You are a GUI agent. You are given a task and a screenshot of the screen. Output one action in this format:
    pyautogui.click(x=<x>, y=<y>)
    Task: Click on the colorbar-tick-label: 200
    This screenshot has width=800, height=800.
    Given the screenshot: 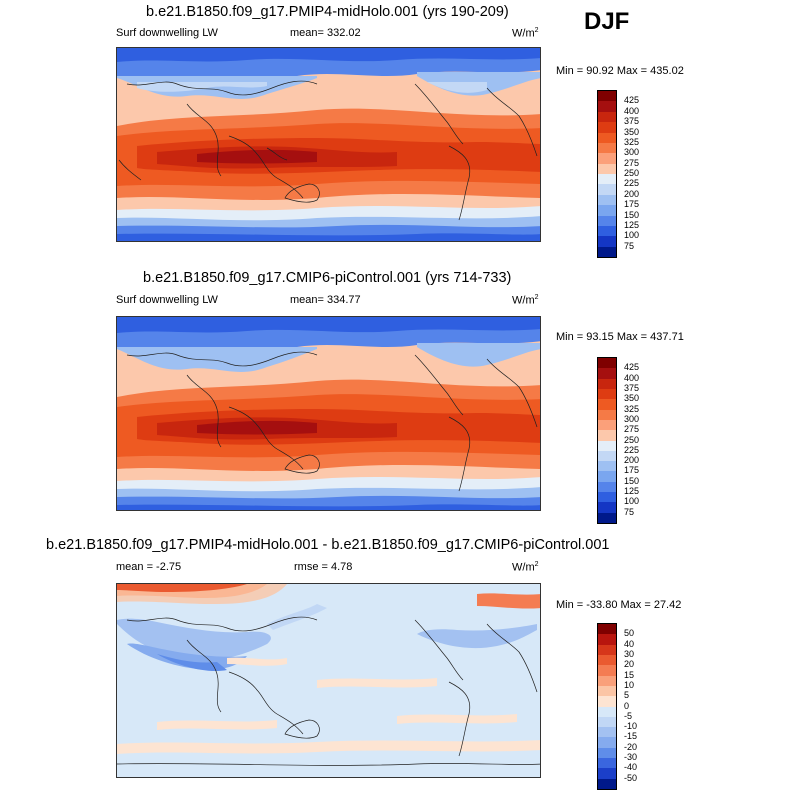 What is the action you would take?
    pyautogui.click(x=632, y=193)
    